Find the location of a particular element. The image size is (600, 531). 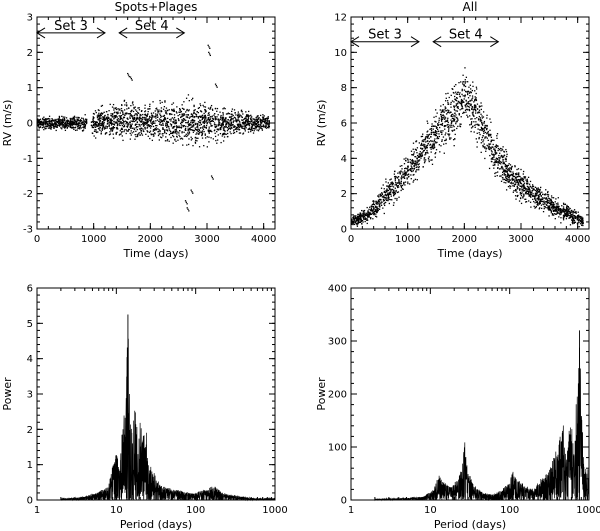

y-tick-label: 2 is located at coordinates (30, 53).